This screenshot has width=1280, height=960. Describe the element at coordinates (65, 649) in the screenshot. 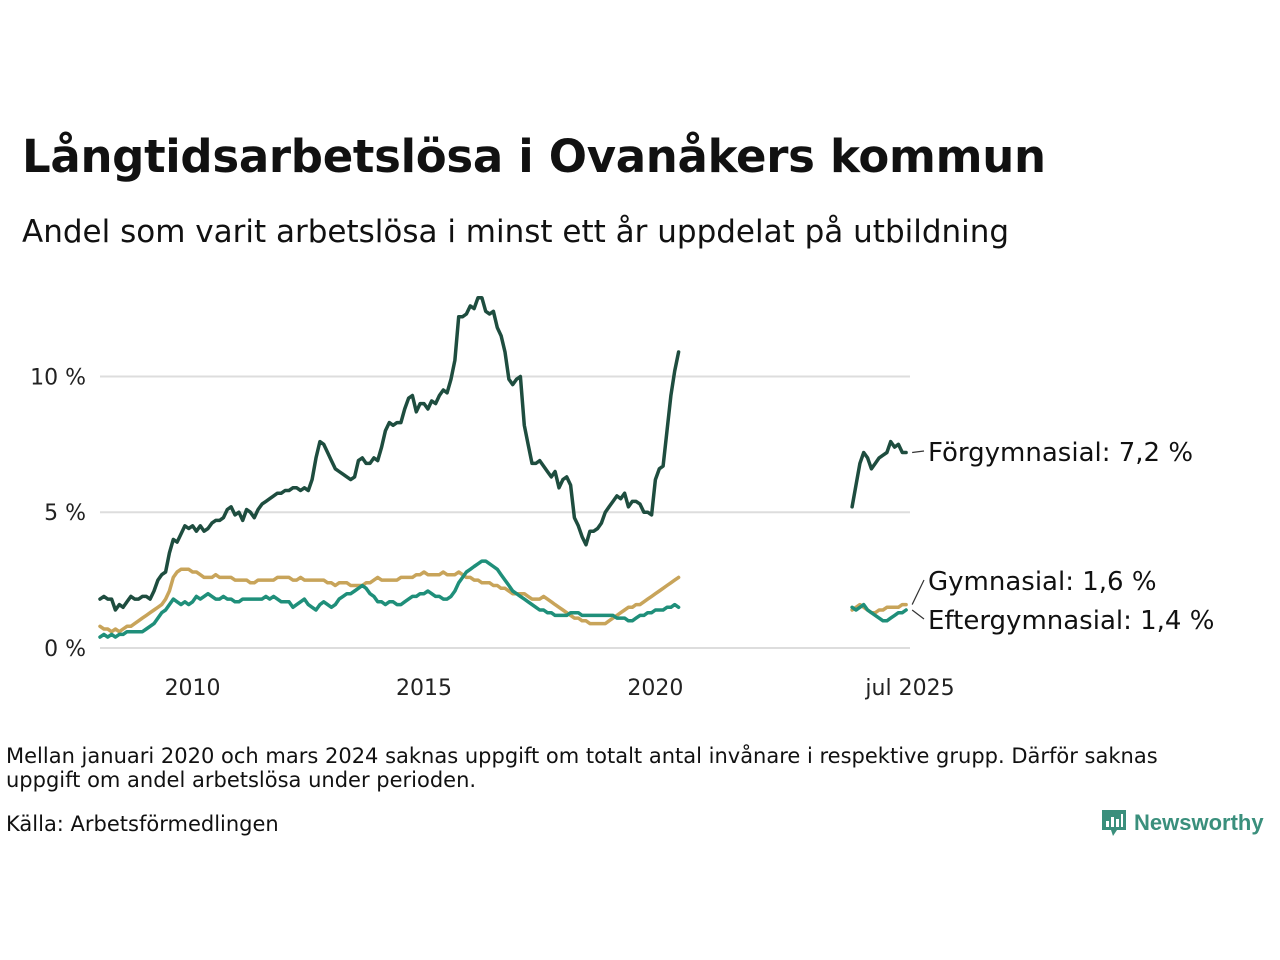

I see `y-tick-label: 0 %` at that location.